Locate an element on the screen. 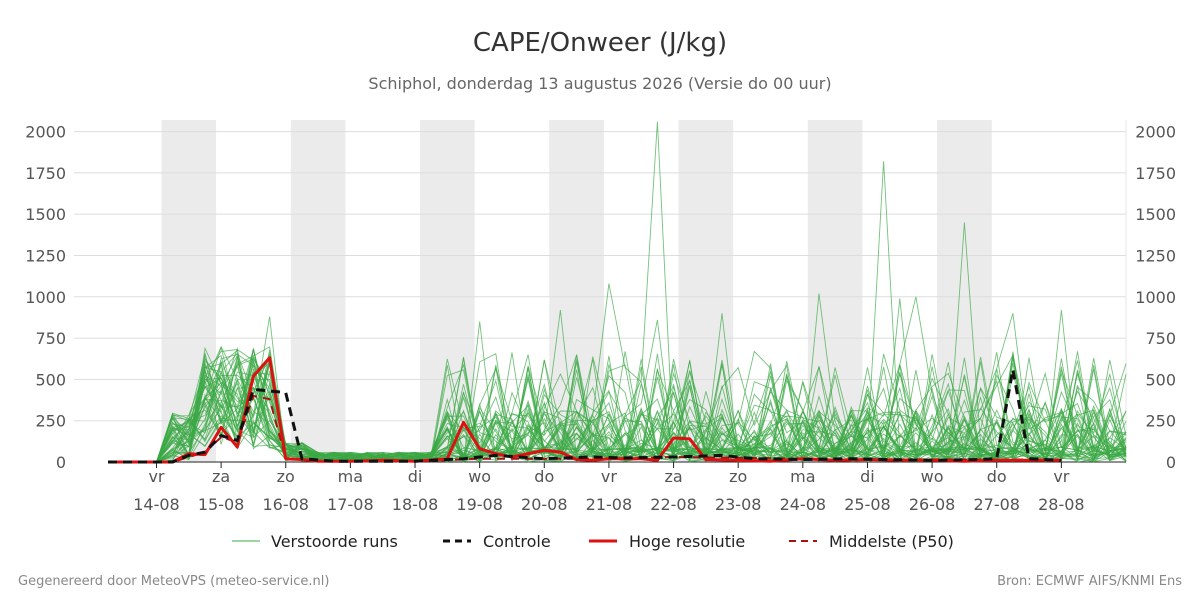  legend-label-p50: Middelste (P50) is located at coordinates (891, 541).